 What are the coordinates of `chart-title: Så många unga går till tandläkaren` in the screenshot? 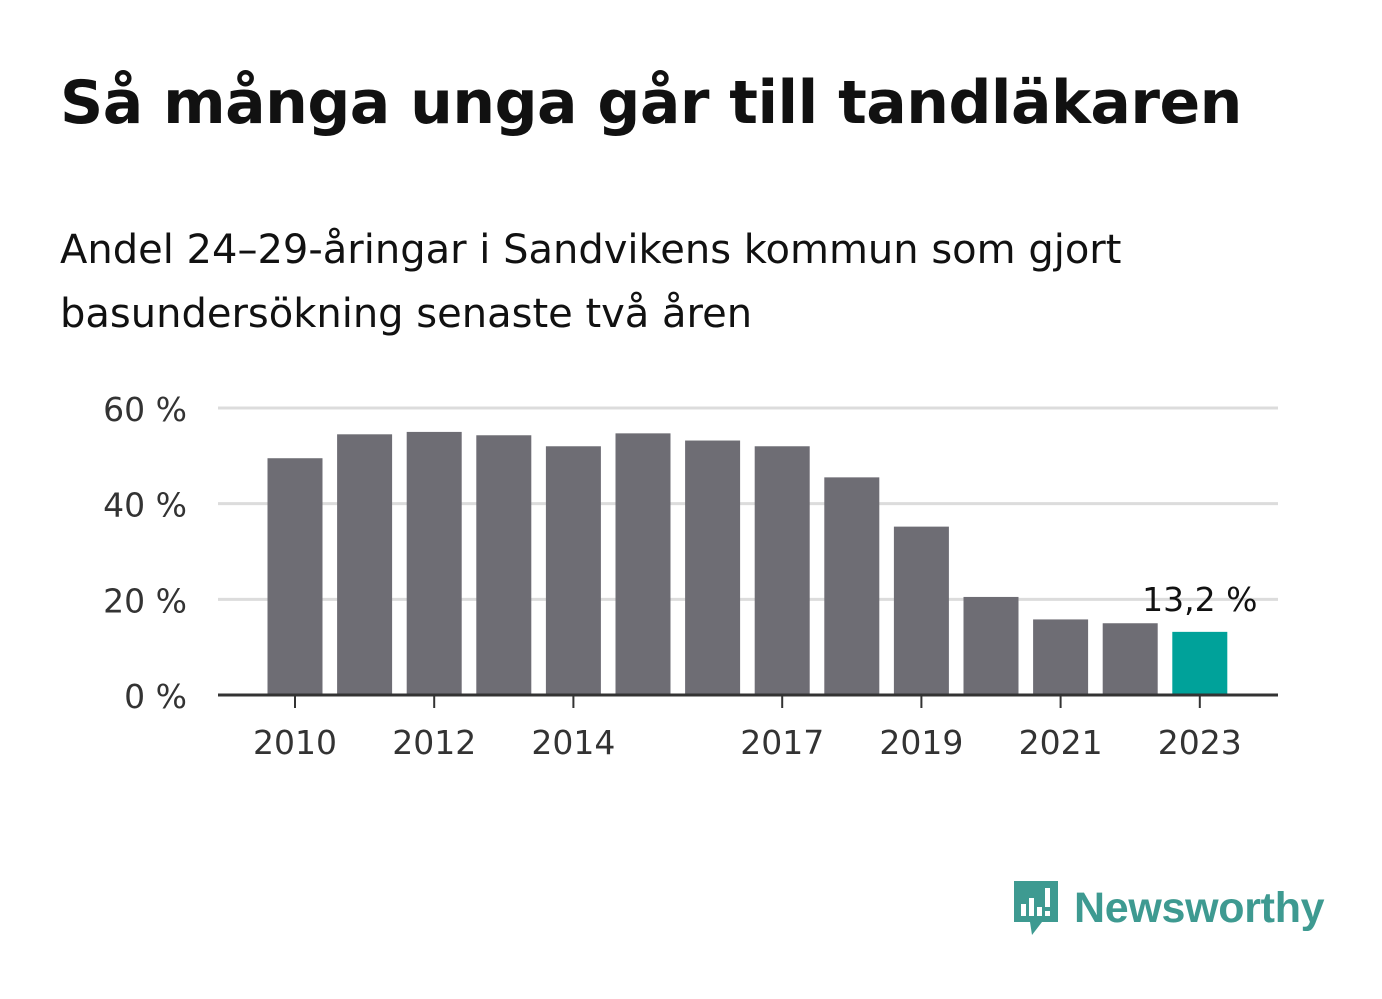 It's located at (651, 103).